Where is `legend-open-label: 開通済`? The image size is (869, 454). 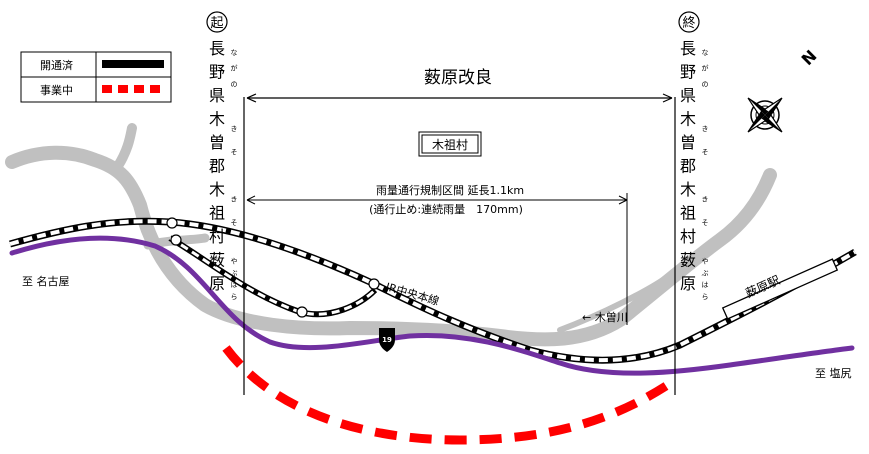 legend-open-label: 開通済 is located at coordinates (56, 65).